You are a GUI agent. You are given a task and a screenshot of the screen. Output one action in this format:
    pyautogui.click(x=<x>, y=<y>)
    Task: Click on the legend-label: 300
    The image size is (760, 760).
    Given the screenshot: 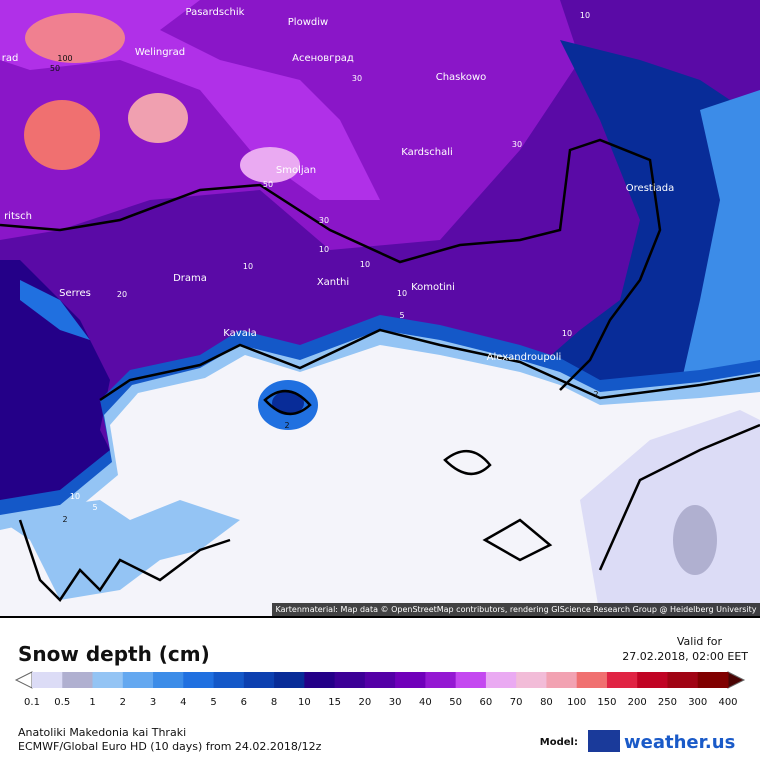 What is the action you would take?
    pyautogui.click(x=697, y=702)
    